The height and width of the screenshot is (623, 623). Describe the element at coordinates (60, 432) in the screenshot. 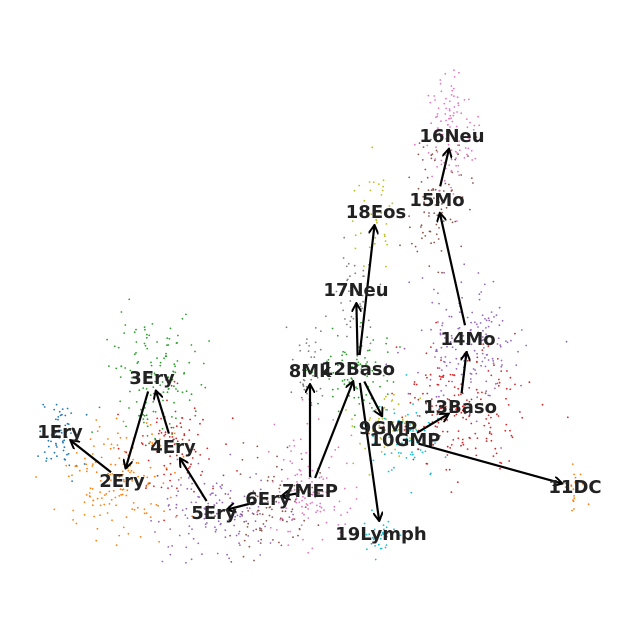

I see `cluster-label-1Ery: 1Ery` at that location.